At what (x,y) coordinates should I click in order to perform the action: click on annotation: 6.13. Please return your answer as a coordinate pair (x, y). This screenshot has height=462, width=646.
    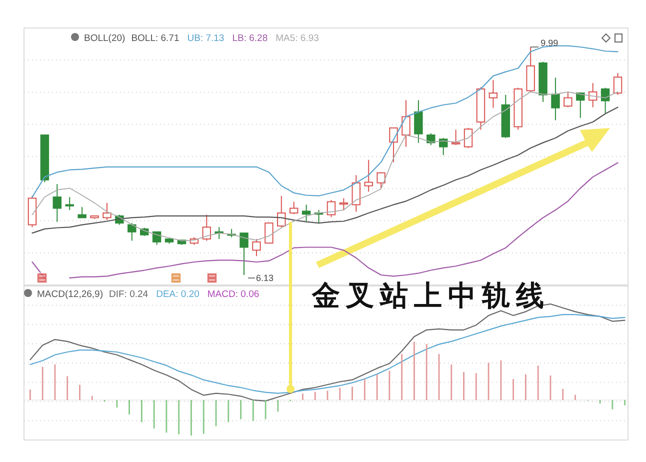
    Looking at the image, I should click on (265, 278).